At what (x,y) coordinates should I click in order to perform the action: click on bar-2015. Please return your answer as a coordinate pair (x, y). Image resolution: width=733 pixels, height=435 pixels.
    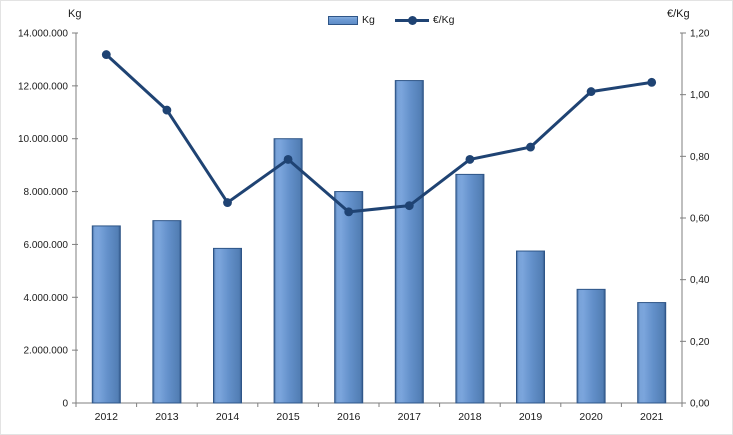
    Looking at the image, I should click on (288, 271).